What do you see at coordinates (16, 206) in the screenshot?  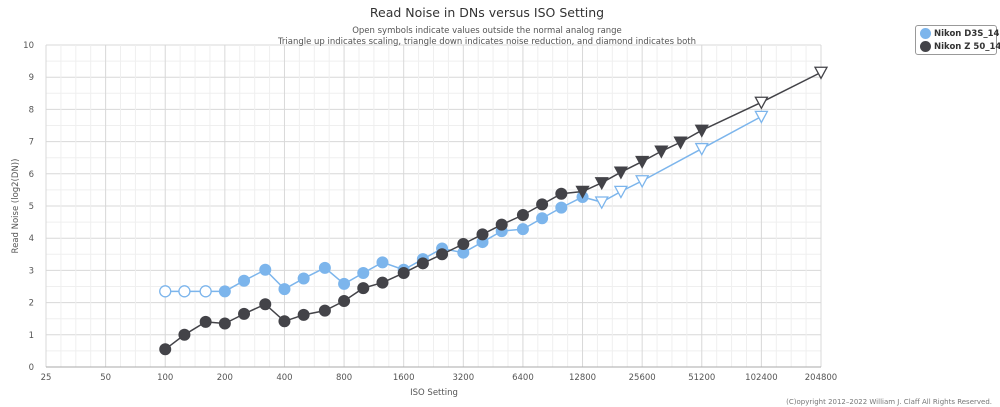 I see `y-axis-label: Read Noise (log2(DN))` at bounding box center [16, 206].